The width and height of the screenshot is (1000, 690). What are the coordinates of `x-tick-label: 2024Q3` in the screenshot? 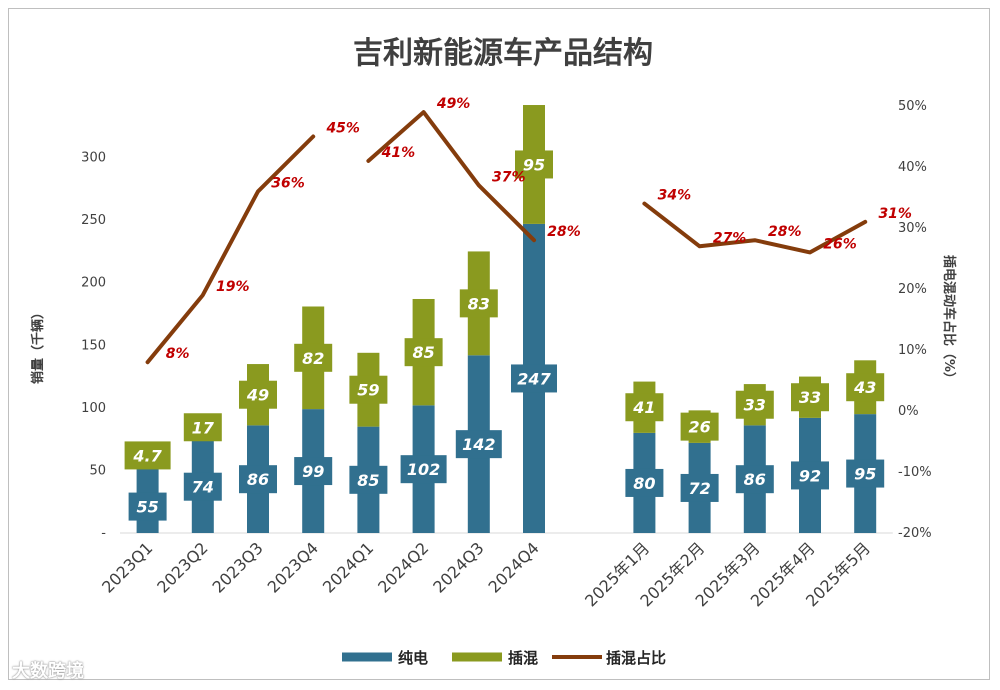 It's located at (458, 567).